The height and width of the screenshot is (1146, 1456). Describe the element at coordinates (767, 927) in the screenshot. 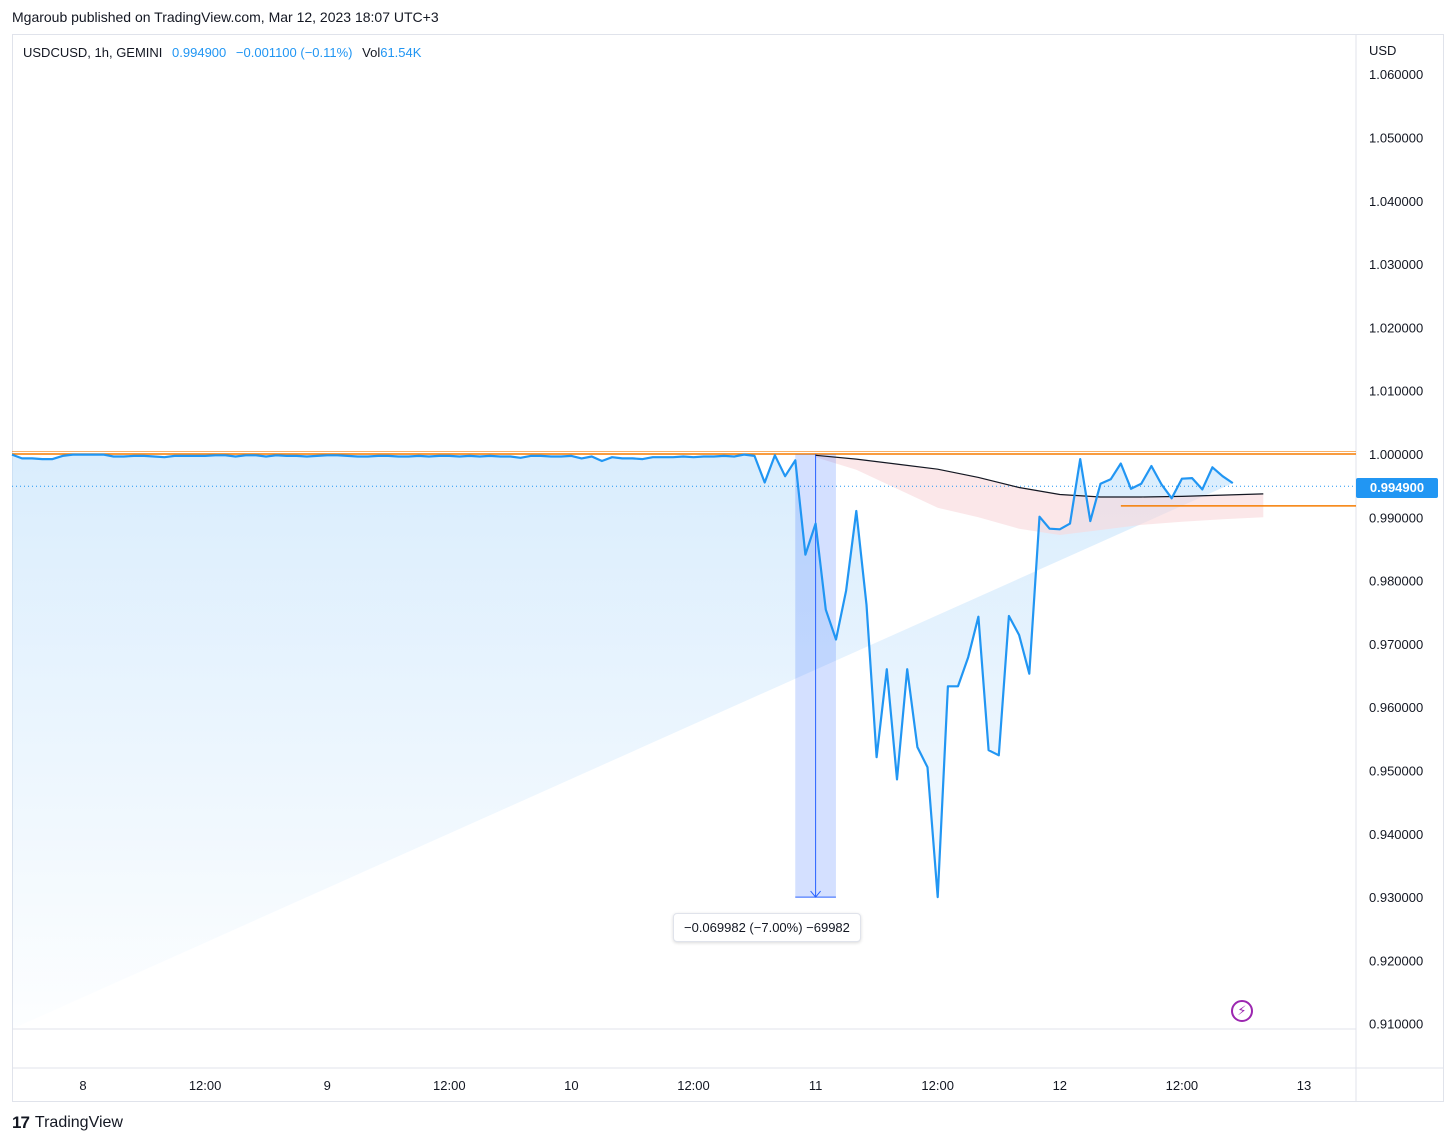

I see `measure-label: −0.069982 (−7.00%) −69982` at that location.